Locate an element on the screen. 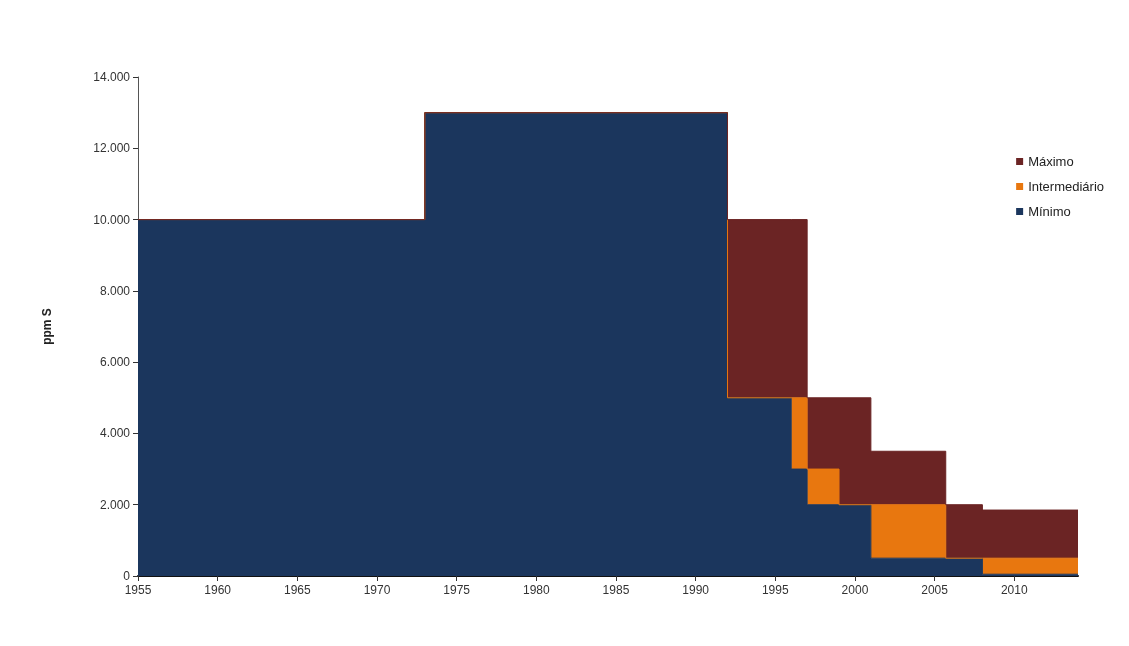  y-tick-label: 2.000 is located at coordinates (115, 504).